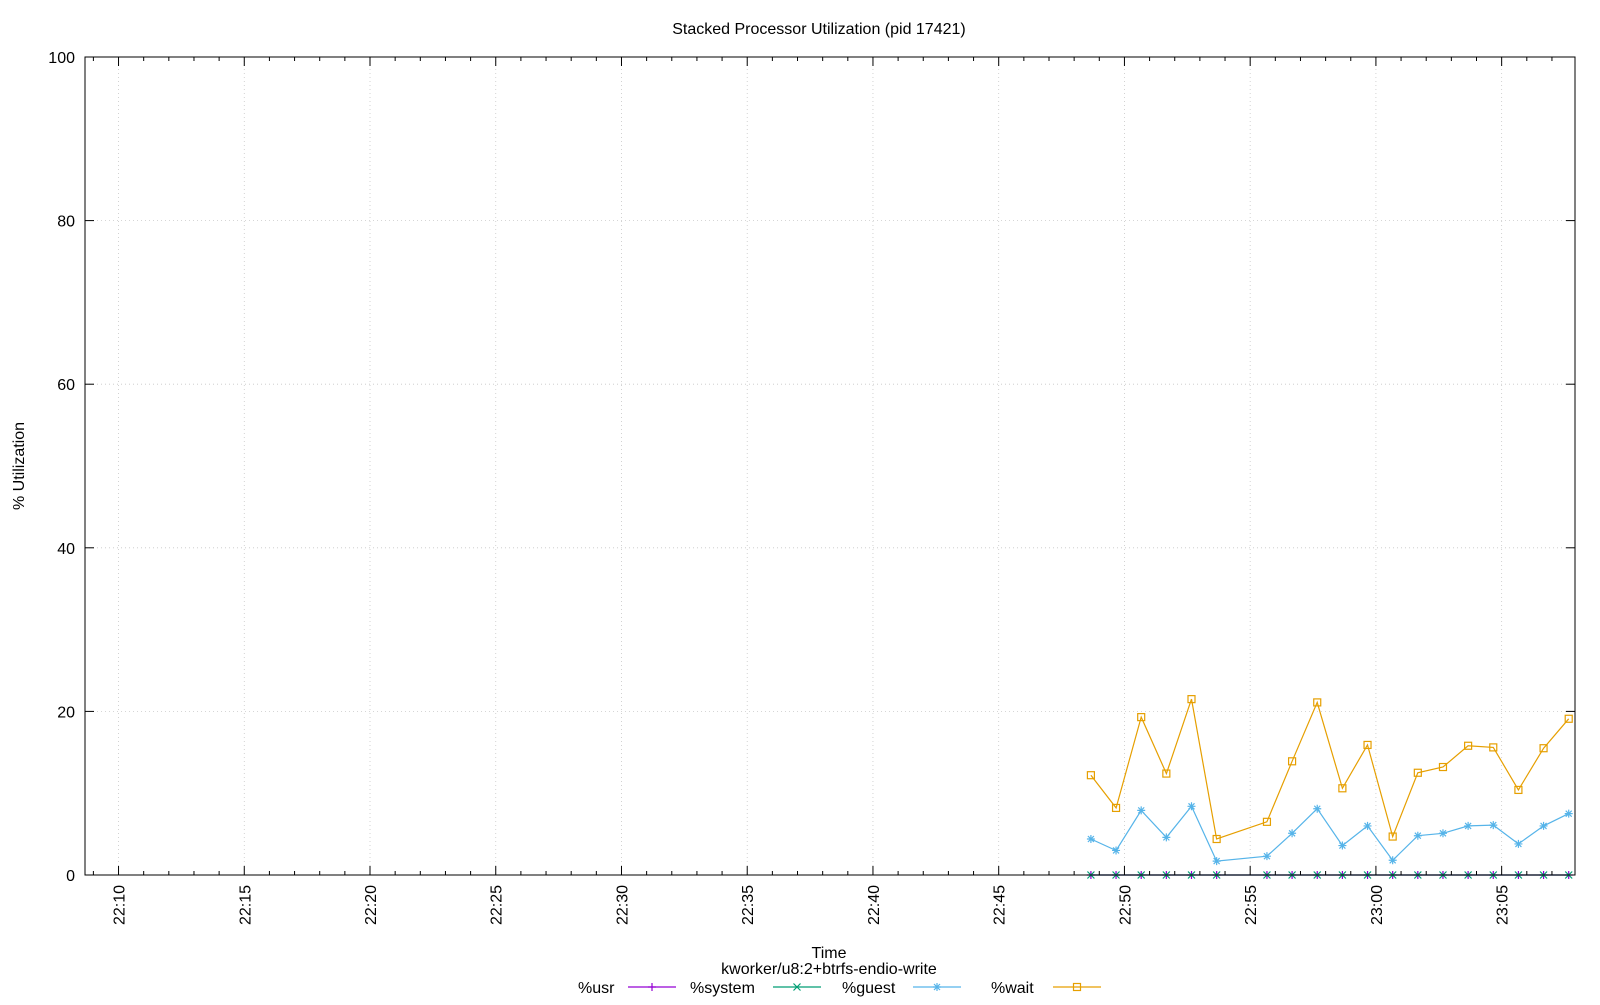 This screenshot has width=1600, height=1005. I want to click on series-line-guest, so click(1329, 833).